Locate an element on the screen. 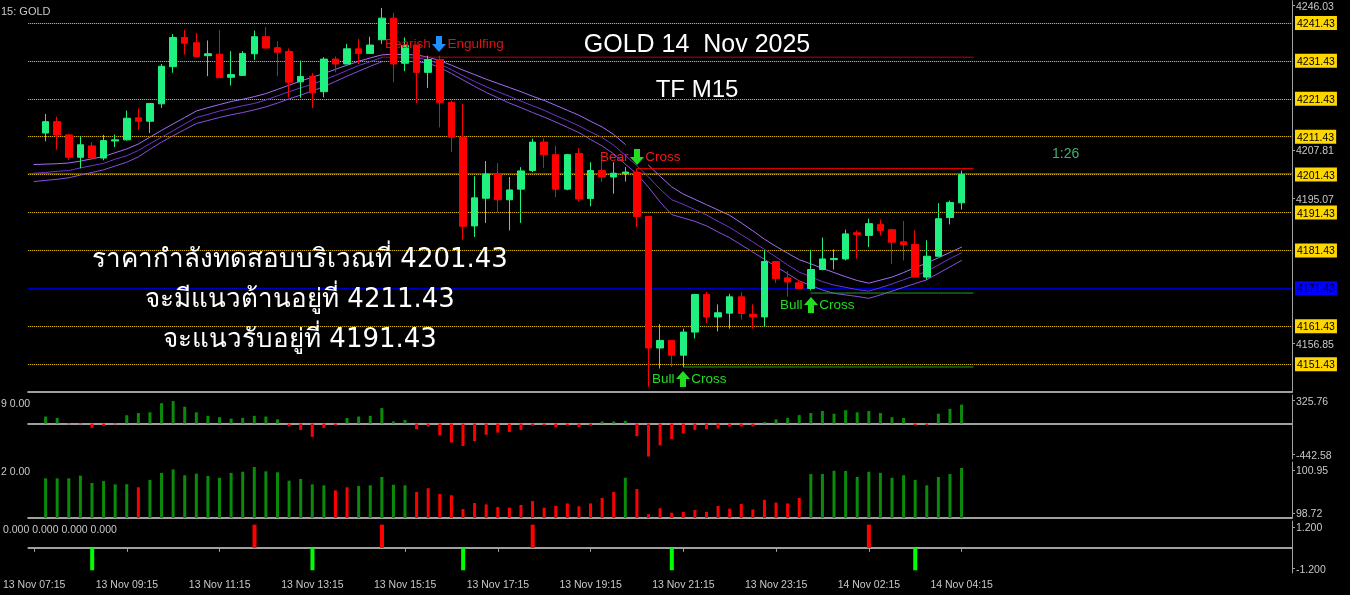 The width and height of the screenshot is (1350, 595). x-tick-label: 13 Nov 13:15 is located at coordinates (312, 583).